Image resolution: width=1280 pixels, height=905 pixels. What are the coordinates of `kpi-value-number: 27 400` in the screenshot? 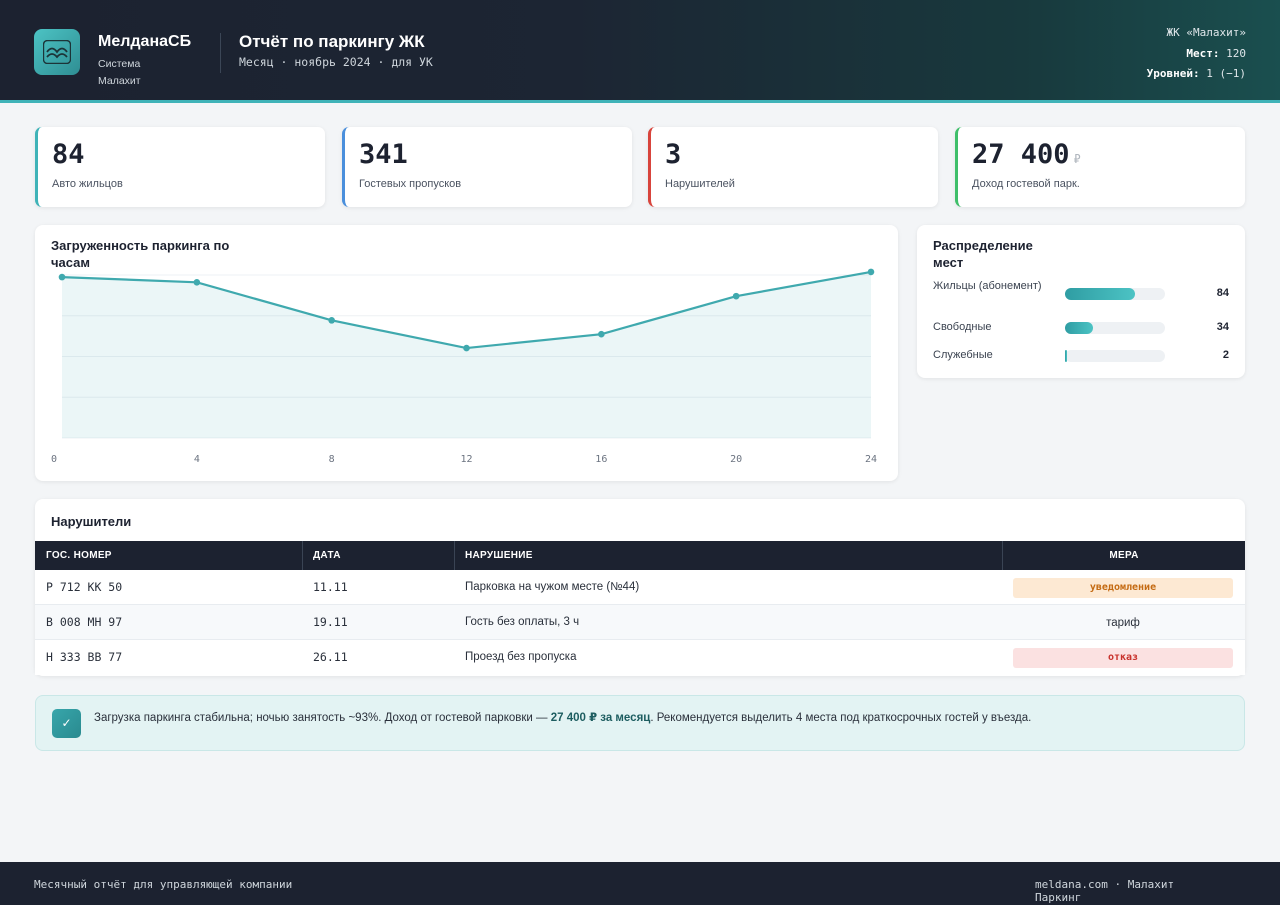 It's located at (1021, 154).